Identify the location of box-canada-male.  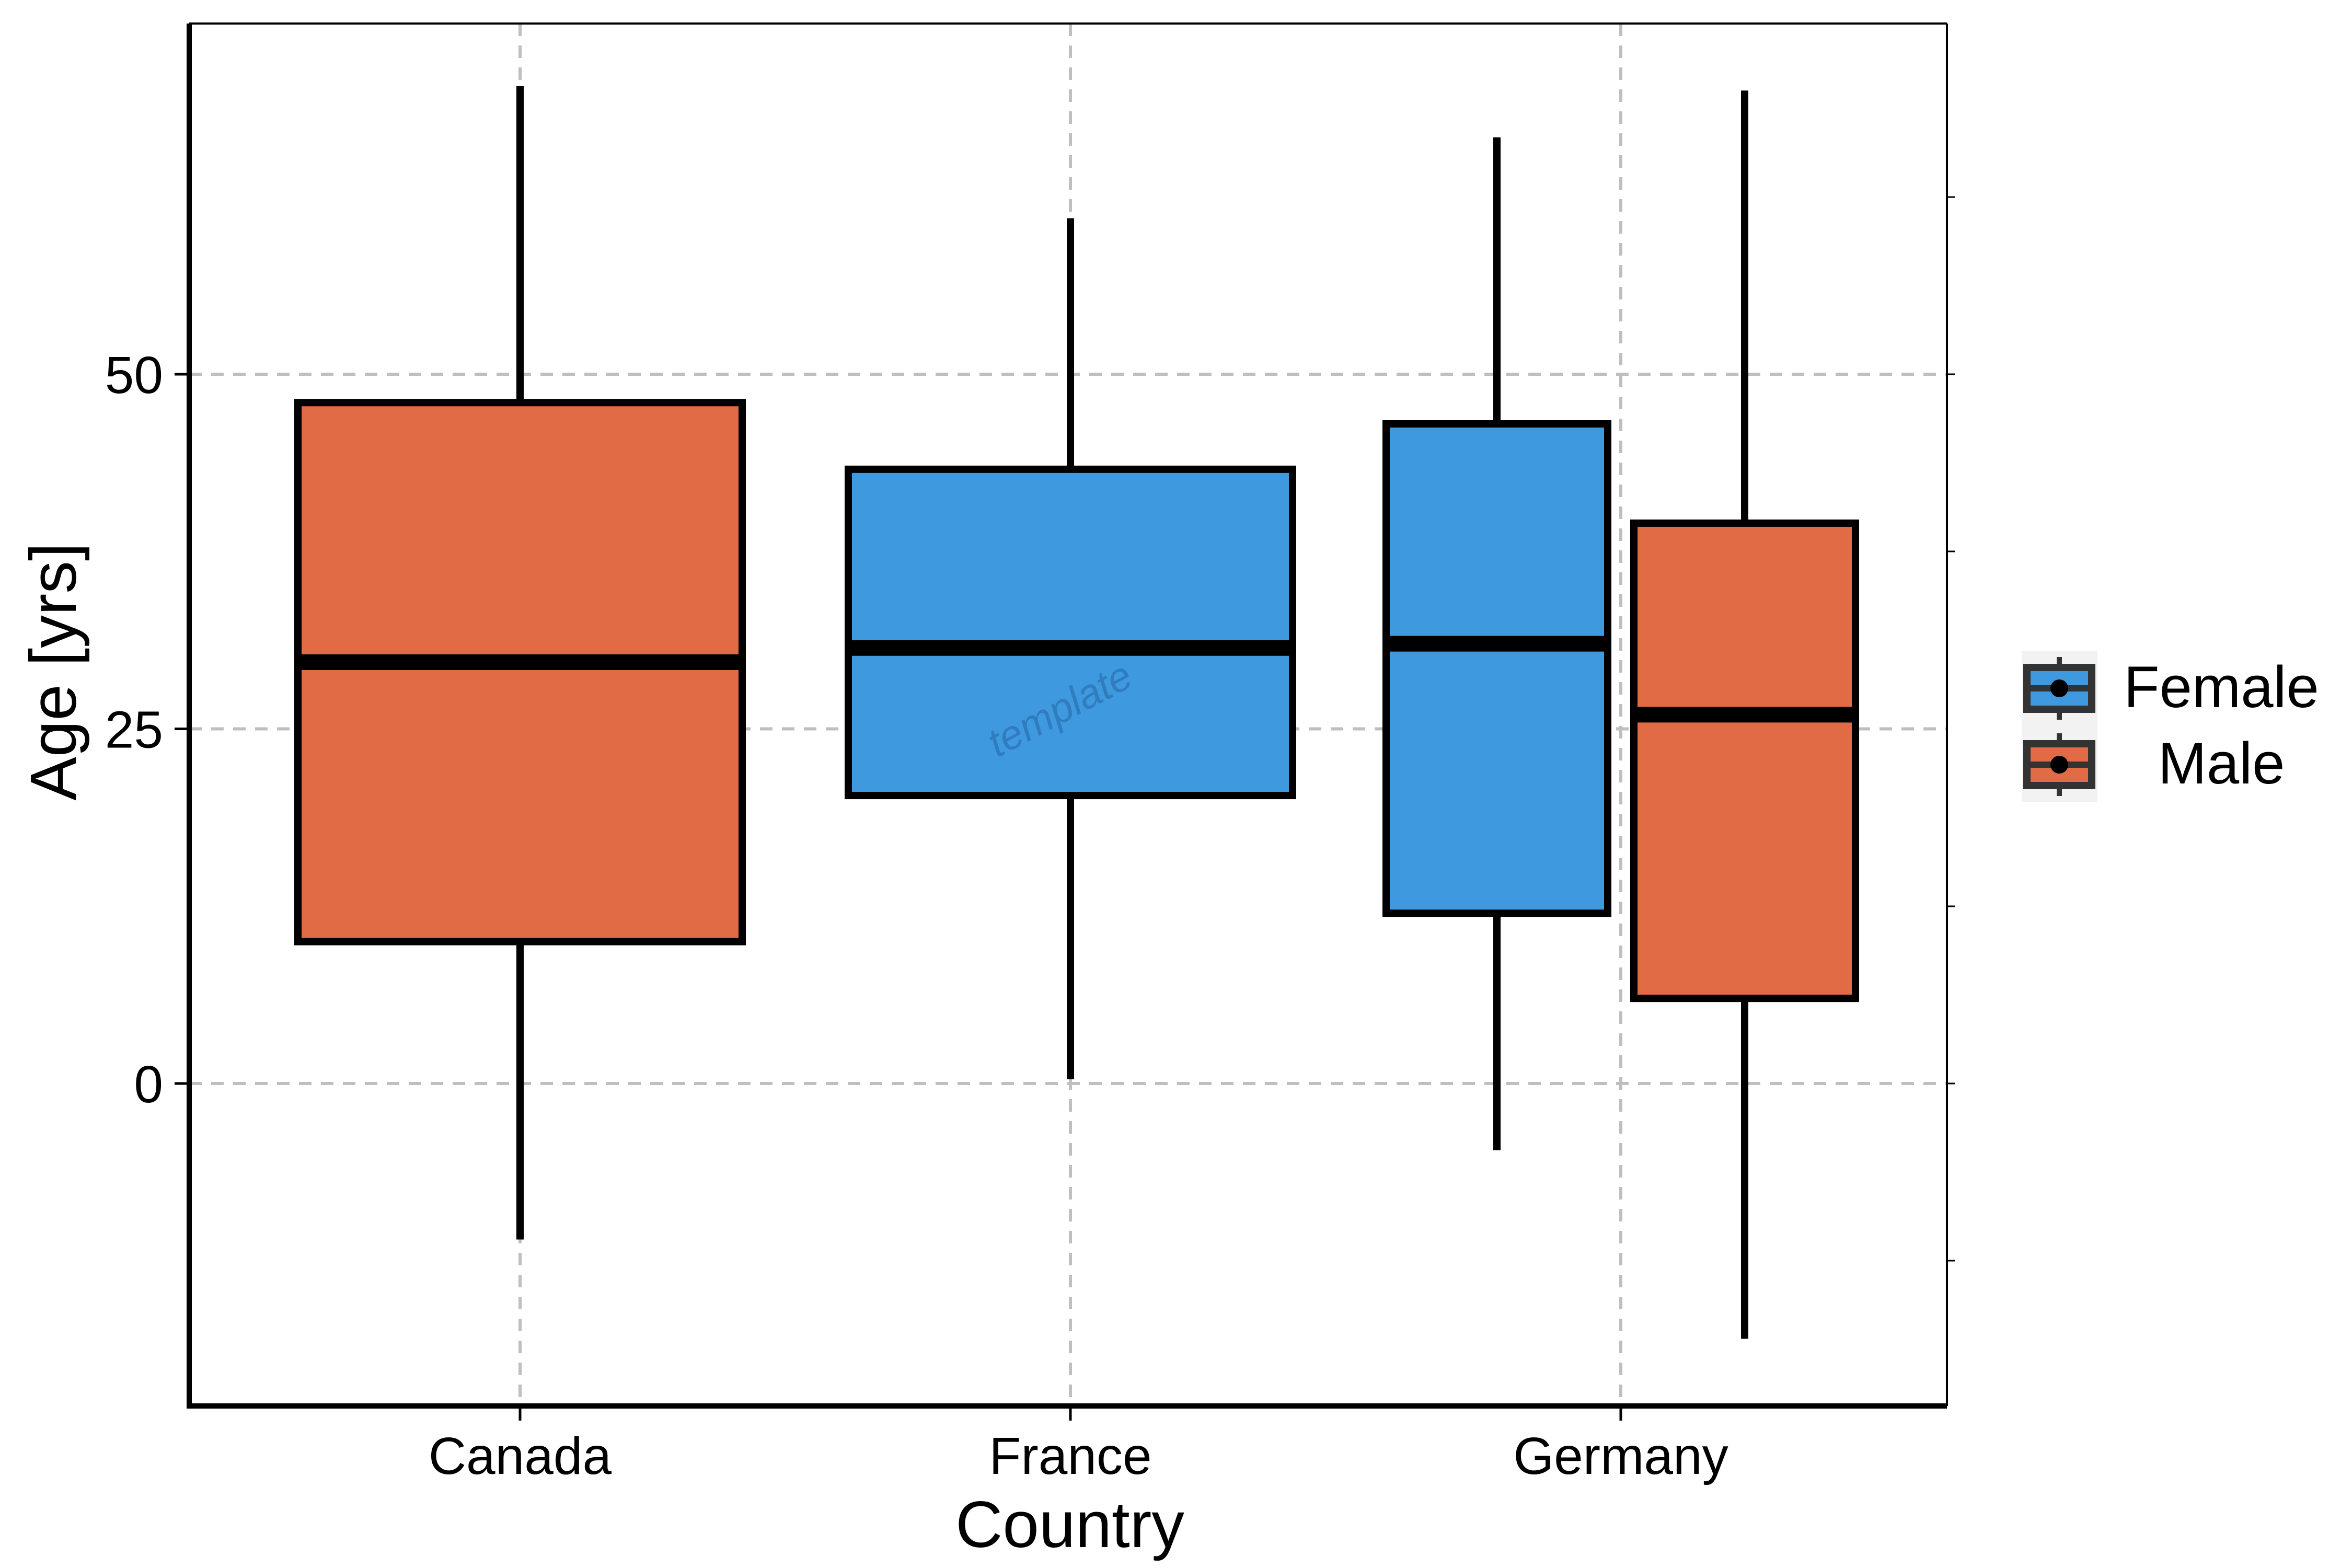
(520, 663).